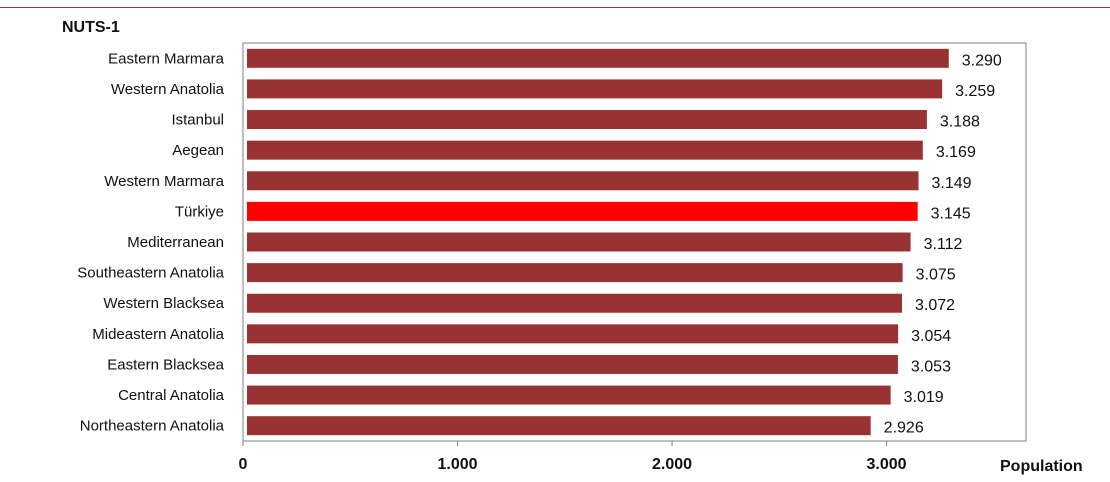 This screenshot has width=1110, height=482. I want to click on category-label: Eastern Blacksea, so click(165, 364).